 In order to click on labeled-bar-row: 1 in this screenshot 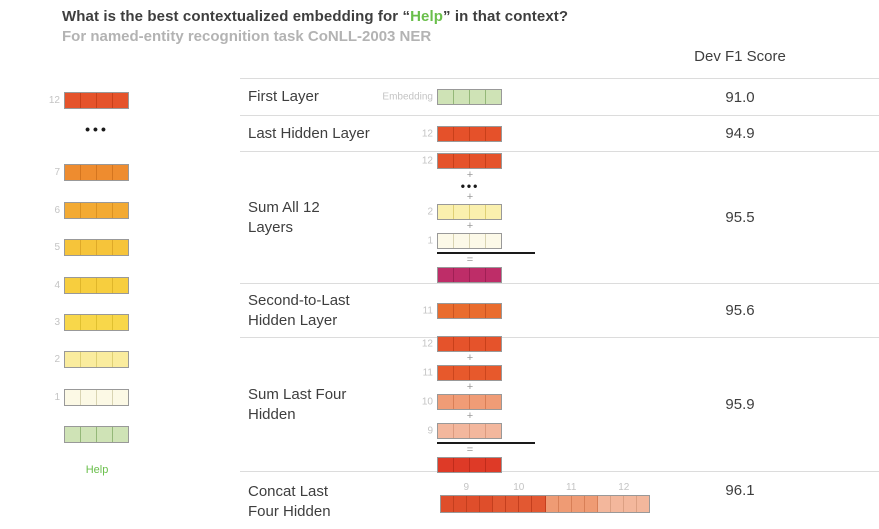, I will do `click(464, 240)`.